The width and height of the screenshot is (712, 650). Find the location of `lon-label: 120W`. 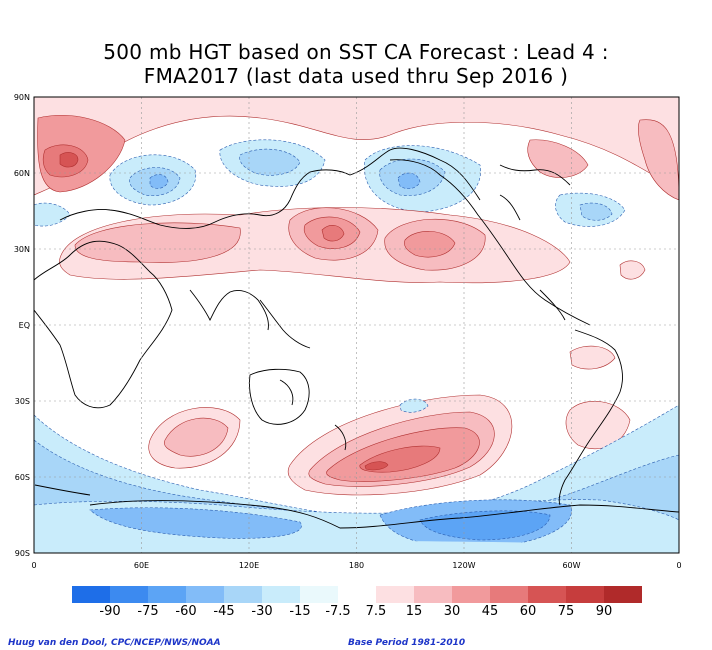

lon-label: 120W is located at coordinates (463, 565).